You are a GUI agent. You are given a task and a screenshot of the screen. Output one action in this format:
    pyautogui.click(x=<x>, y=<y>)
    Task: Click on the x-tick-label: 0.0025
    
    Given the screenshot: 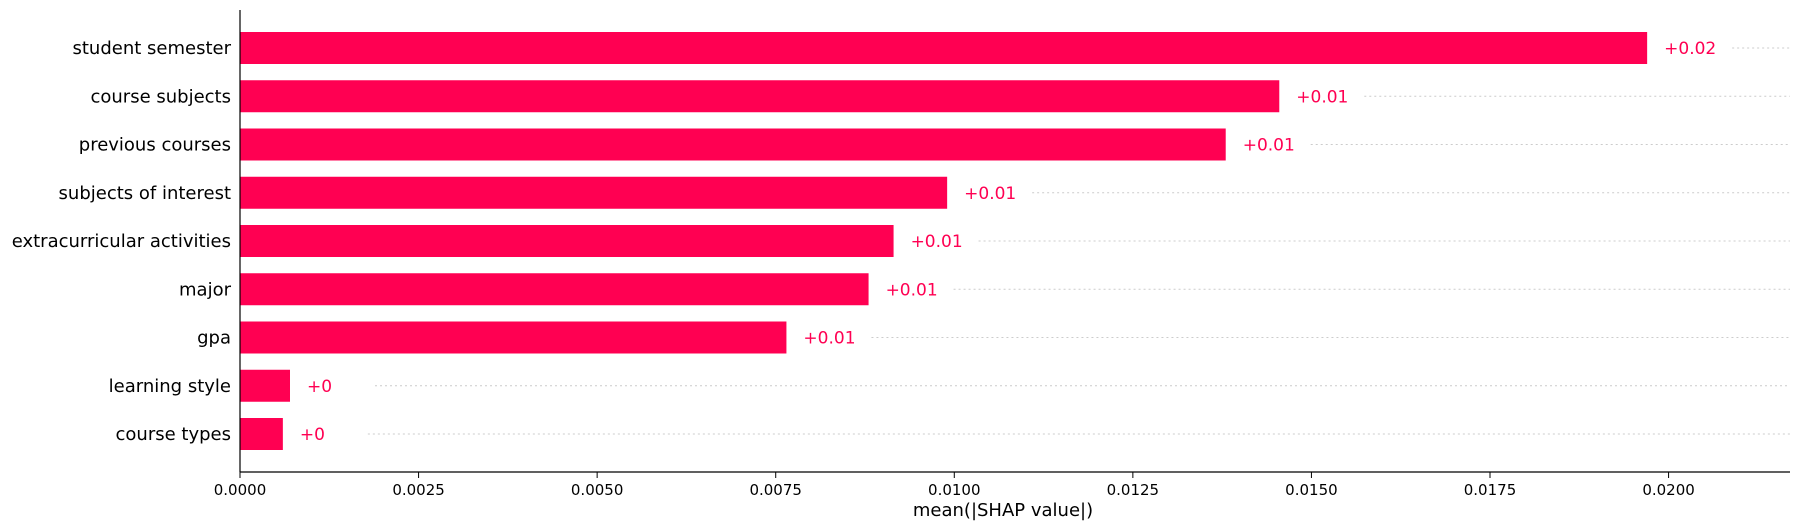 What is the action you would take?
    pyautogui.click(x=418, y=490)
    